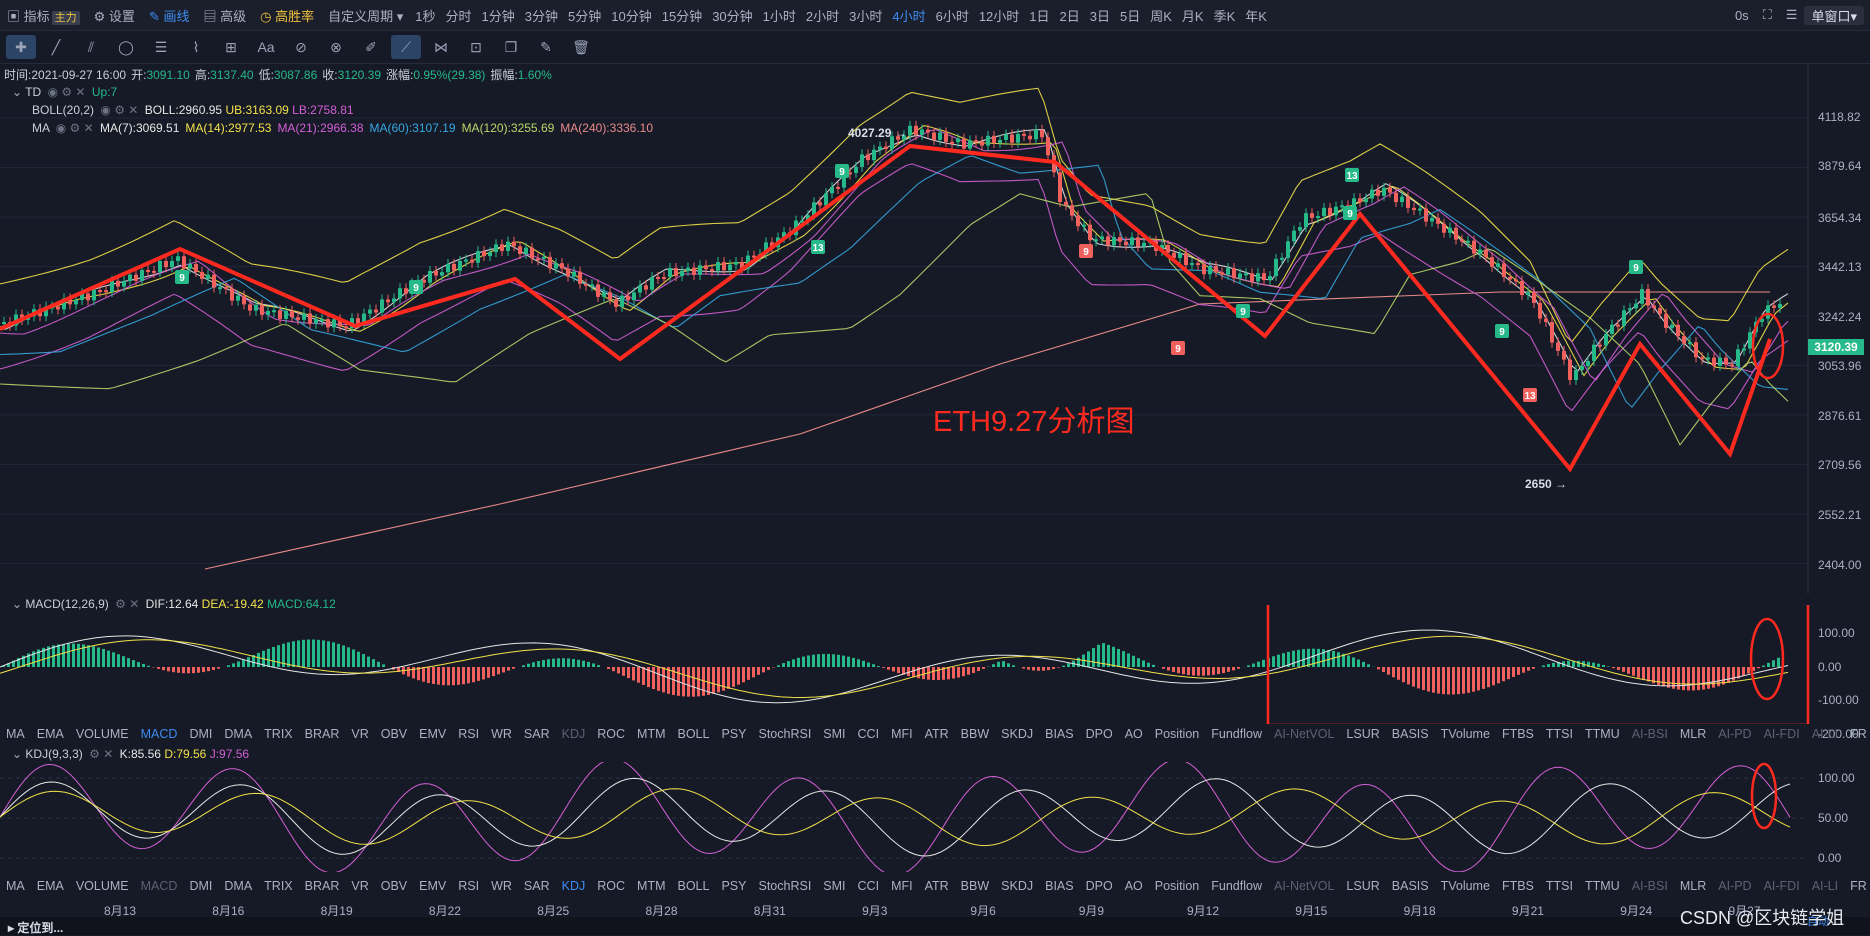  Describe the element at coordinates (541, 15) in the screenshot. I see `period-3: 3分钟` at that location.